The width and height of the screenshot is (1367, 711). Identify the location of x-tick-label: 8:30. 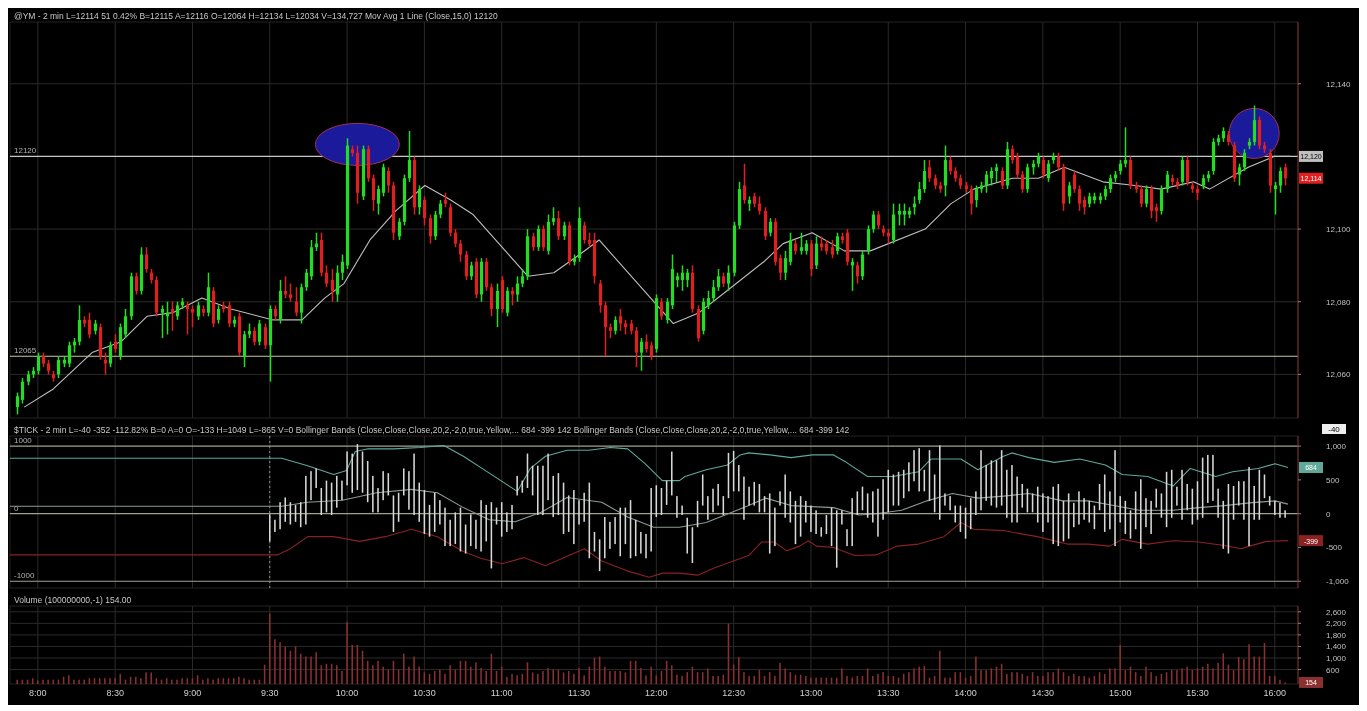
(115, 693).